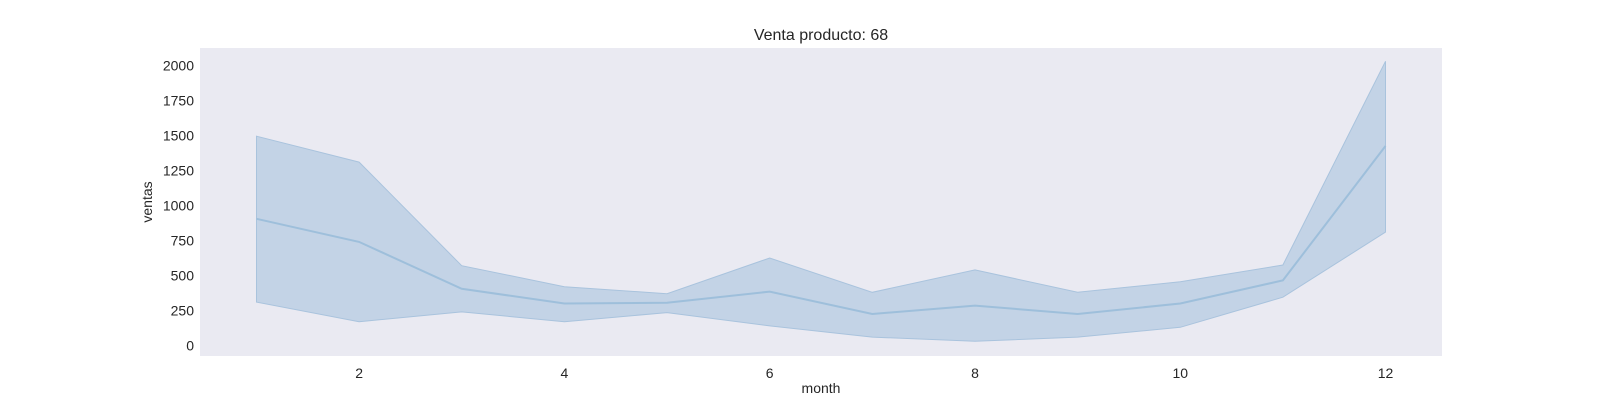 Image resolution: width=1600 pixels, height=405 pixels. What do you see at coordinates (178, 171) in the screenshot?
I see `y-tick-label: 1250` at bounding box center [178, 171].